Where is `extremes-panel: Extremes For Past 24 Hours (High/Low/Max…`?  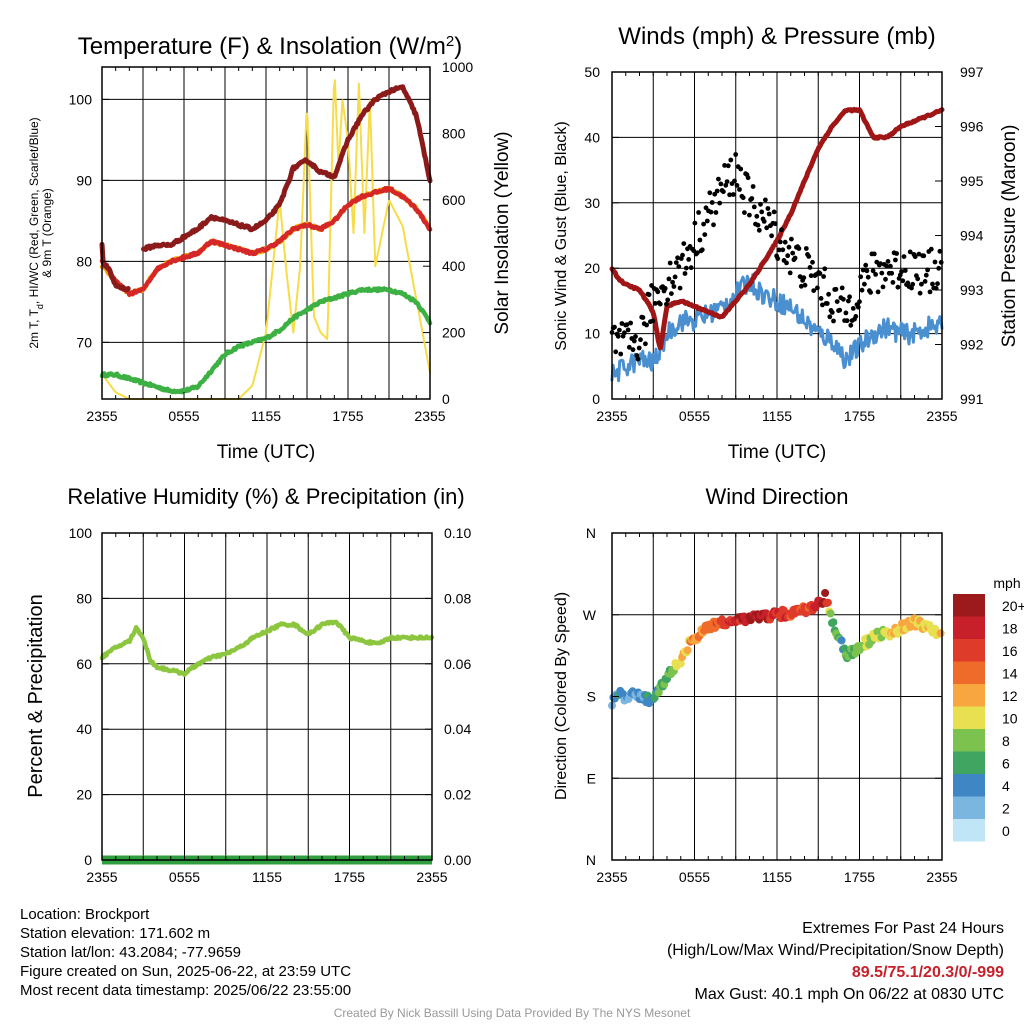 extremes-panel: Extremes For Past 24 Hours (High/Low/Max… is located at coordinates (835, 962).